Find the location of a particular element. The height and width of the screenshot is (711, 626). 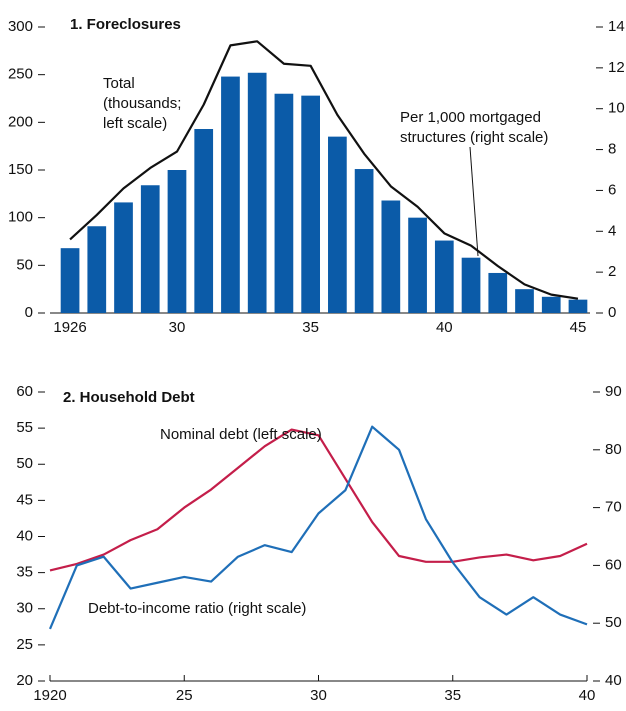

y-tick-label: 300 is located at coordinates (20, 26).